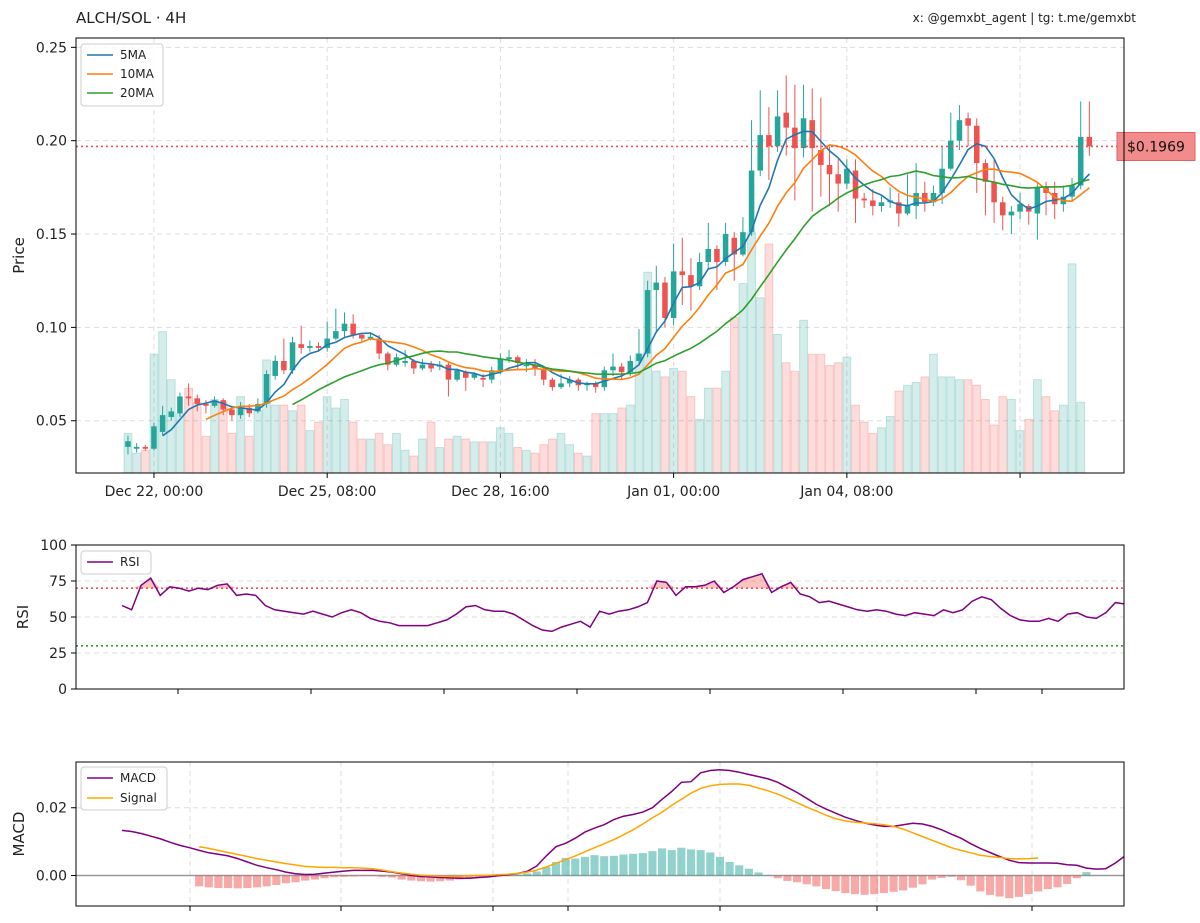  What do you see at coordinates (51, 422) in the screenshot?
I see `price-ytick-label: 0.05` at bounding box center [51, 422].